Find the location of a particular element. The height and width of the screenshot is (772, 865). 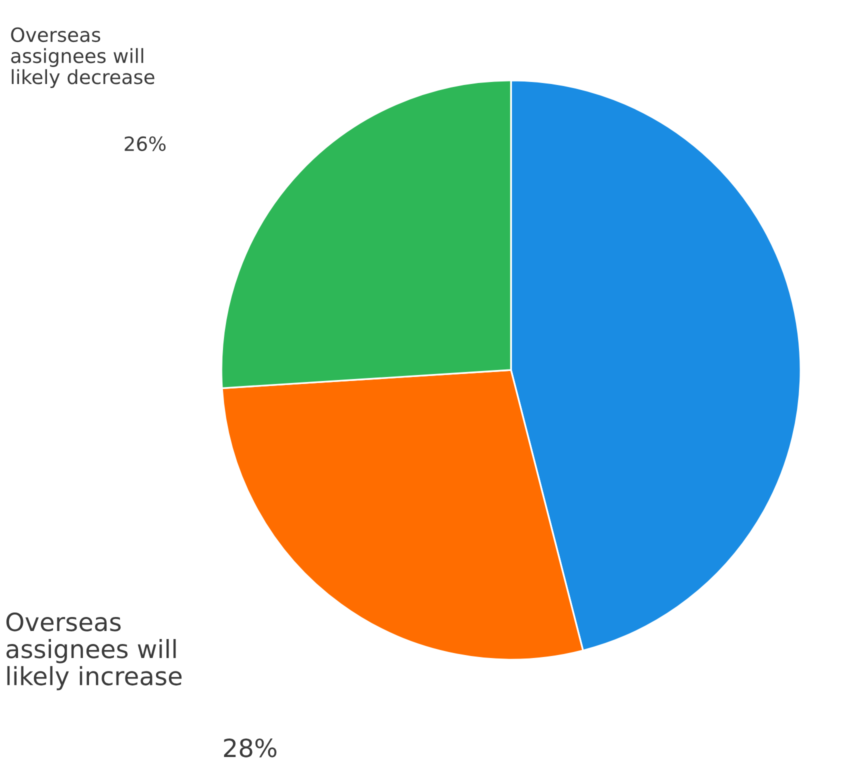

slice-label: Overseas assignees will likely increase is located at coordinates (94, 651).